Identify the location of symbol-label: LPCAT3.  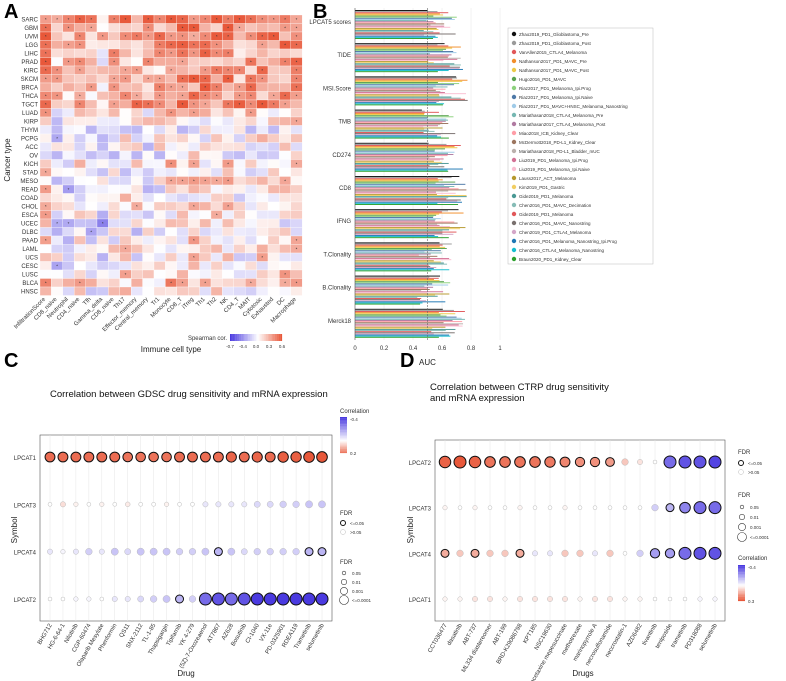
(25, 506).